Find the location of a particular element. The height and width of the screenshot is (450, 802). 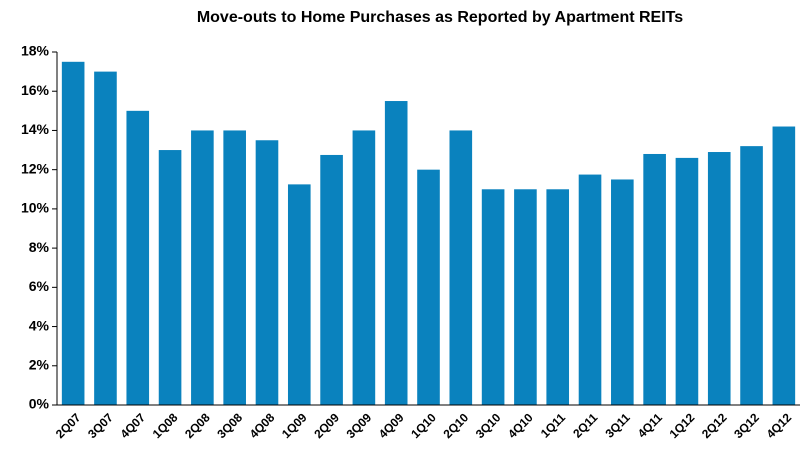

y-tick-label: 2% is located at coordinates (39, 364).